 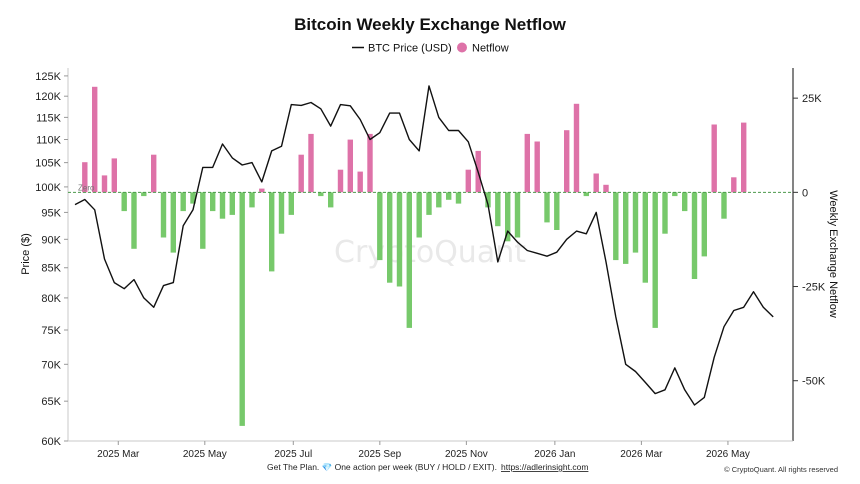 I want to click on left-tick-label: 120K, so click(x=48, y=97).